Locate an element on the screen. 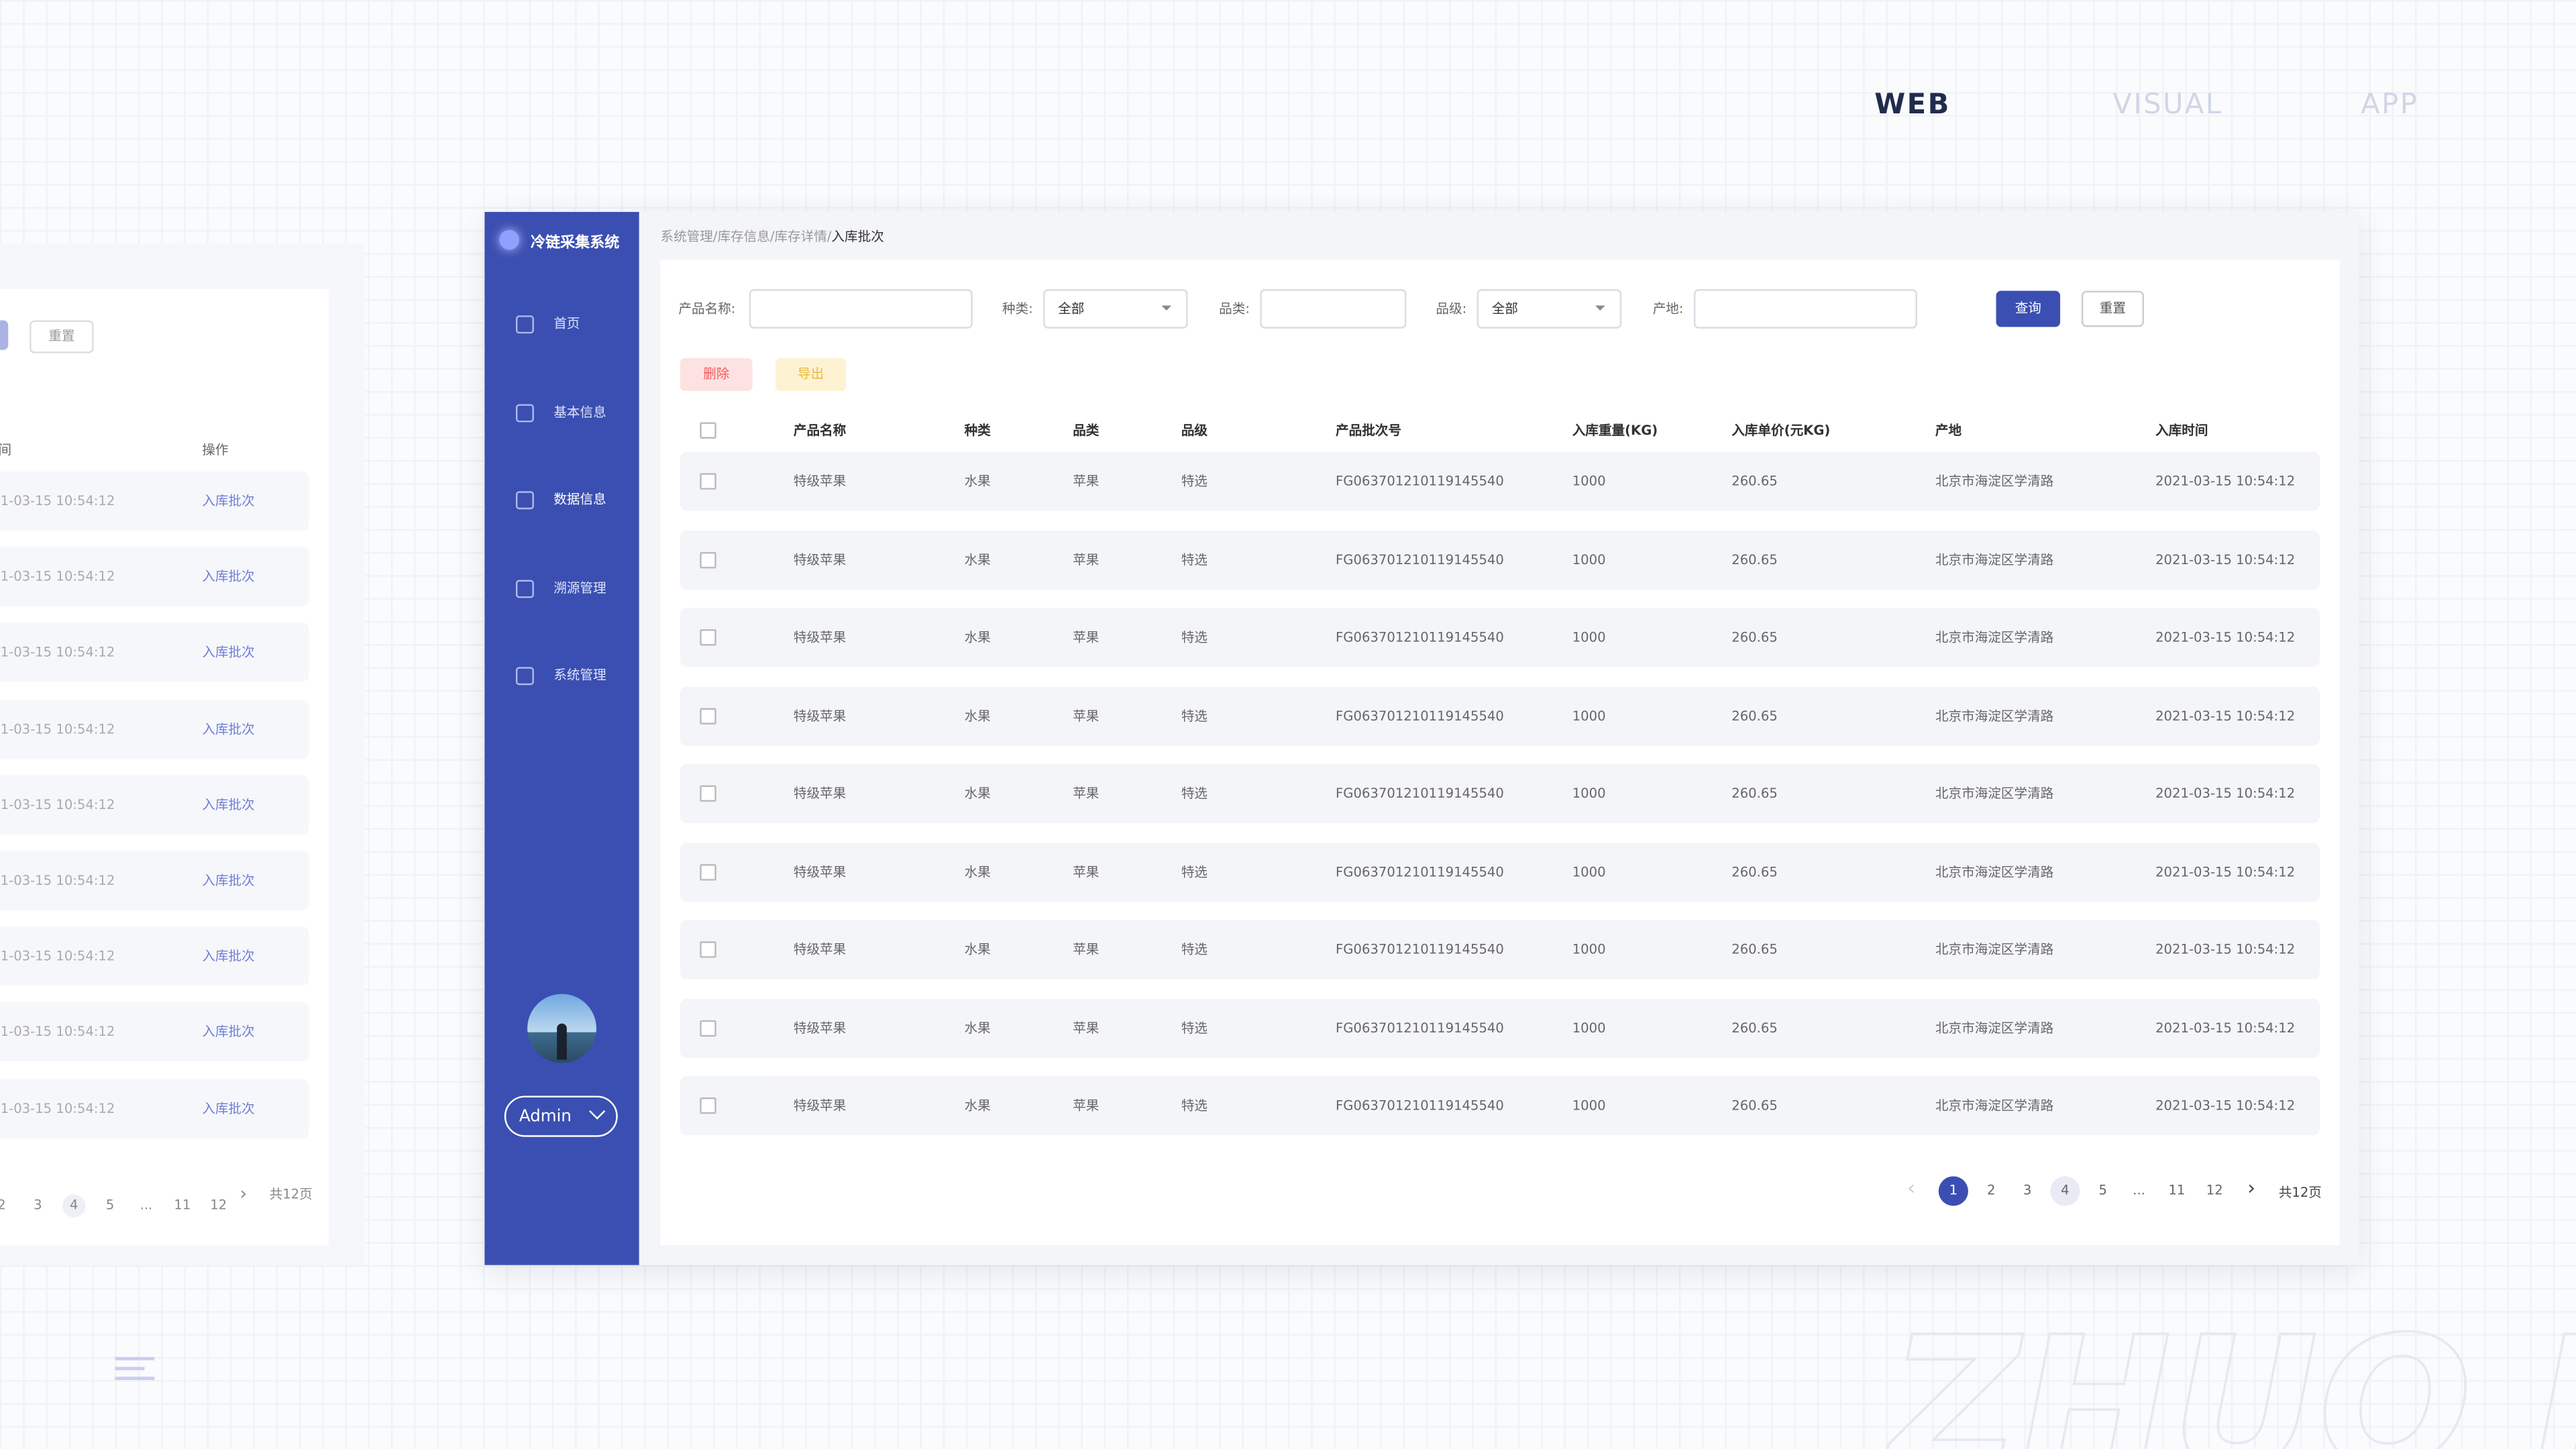  page-number: 12 is located at coordinates (2214, 1190).